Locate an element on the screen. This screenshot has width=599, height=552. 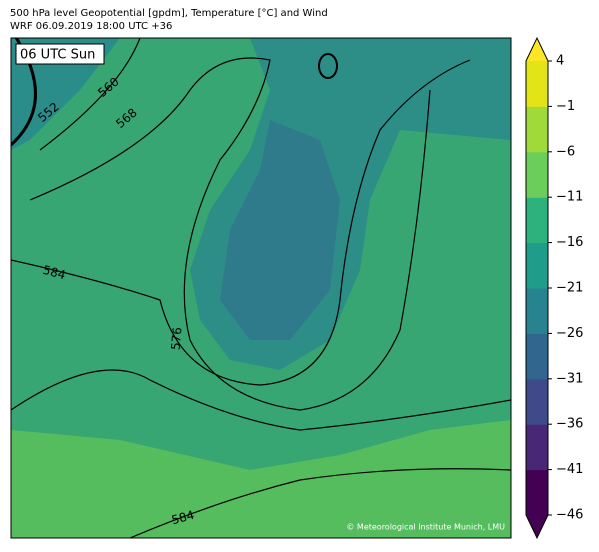
credit: © Meteorological Institute Munich, LMU is located at coordinates (425, 527).